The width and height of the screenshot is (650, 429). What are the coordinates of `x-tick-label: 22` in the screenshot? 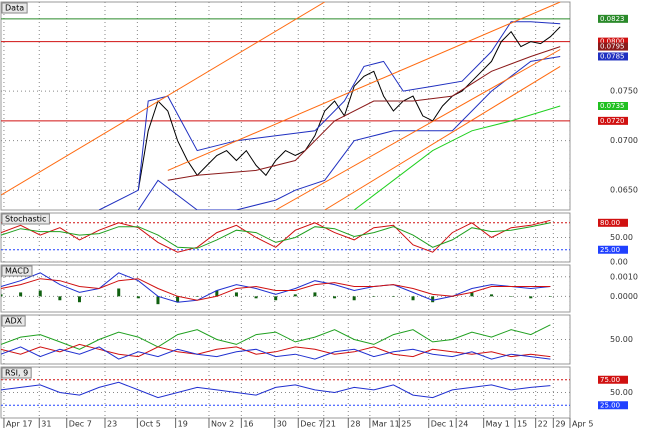 It's located at (543, 424).